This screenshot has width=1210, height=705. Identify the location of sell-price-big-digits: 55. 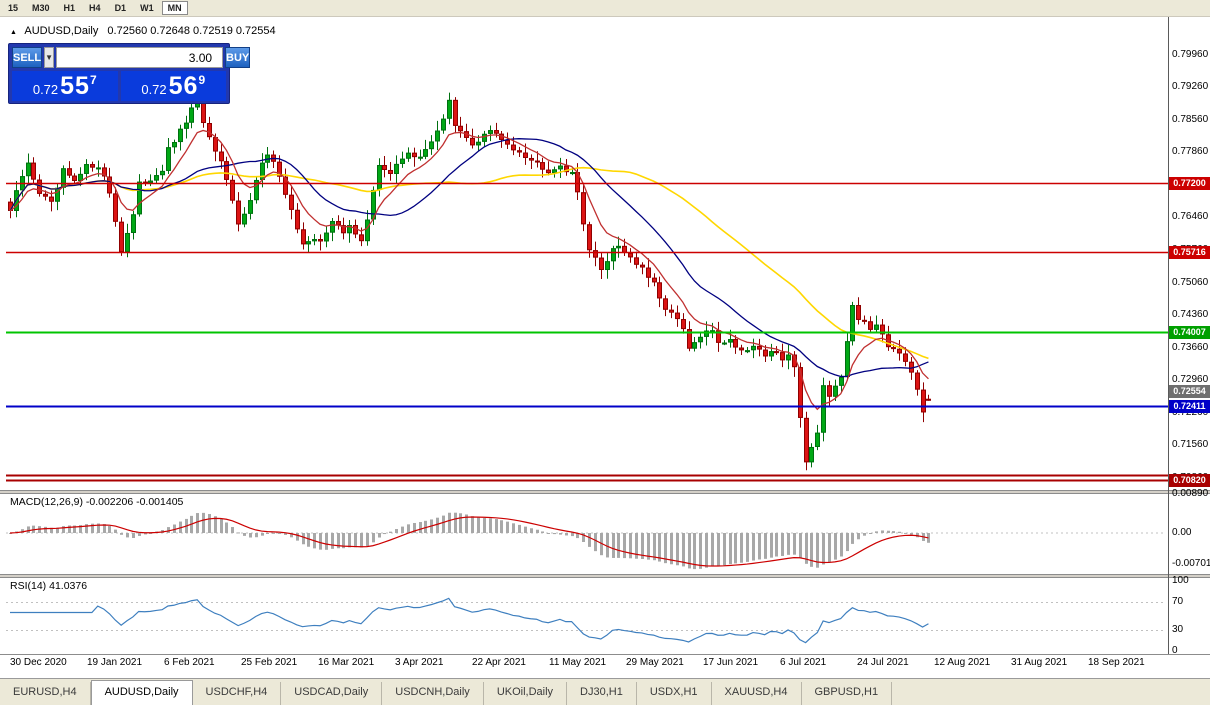
(75, 86).